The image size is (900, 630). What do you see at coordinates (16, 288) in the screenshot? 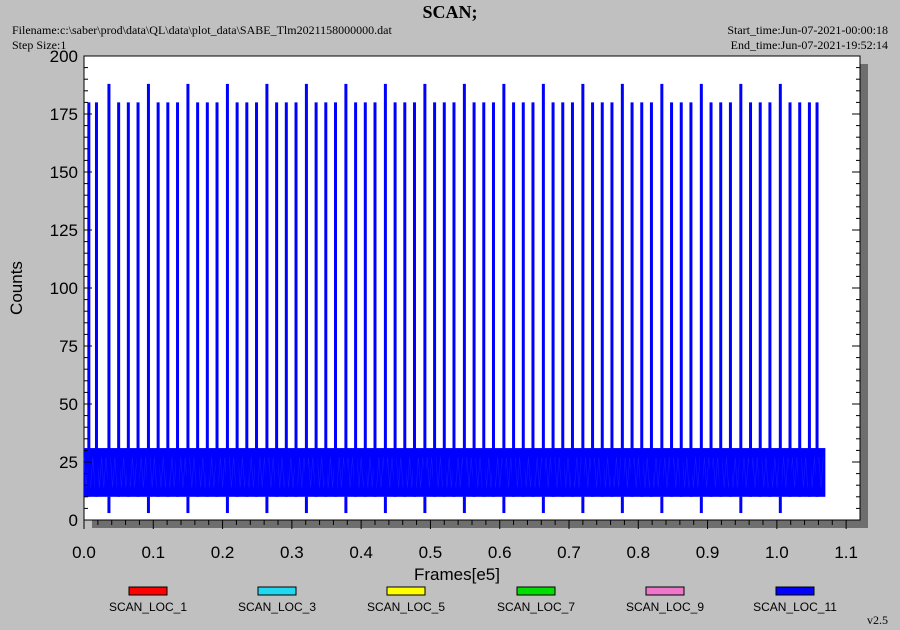
I see `y-axis-label: Counts` at bounding box center [16, 288].